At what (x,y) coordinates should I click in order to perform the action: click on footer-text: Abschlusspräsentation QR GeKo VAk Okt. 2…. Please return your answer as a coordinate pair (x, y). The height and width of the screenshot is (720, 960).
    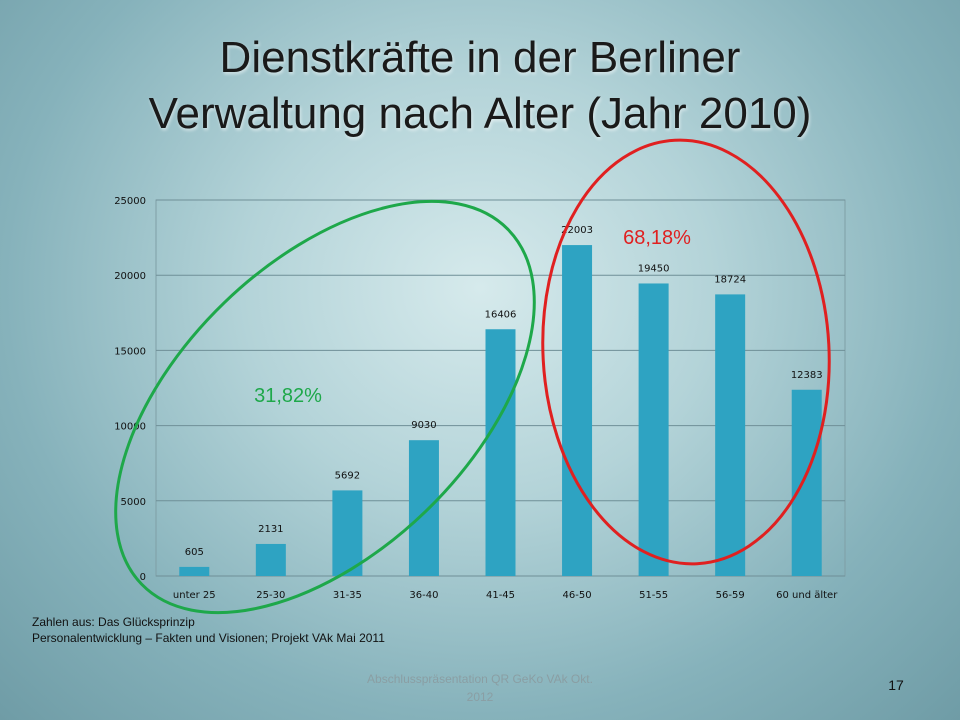
    Looking at the image, I should click on (480, 688).